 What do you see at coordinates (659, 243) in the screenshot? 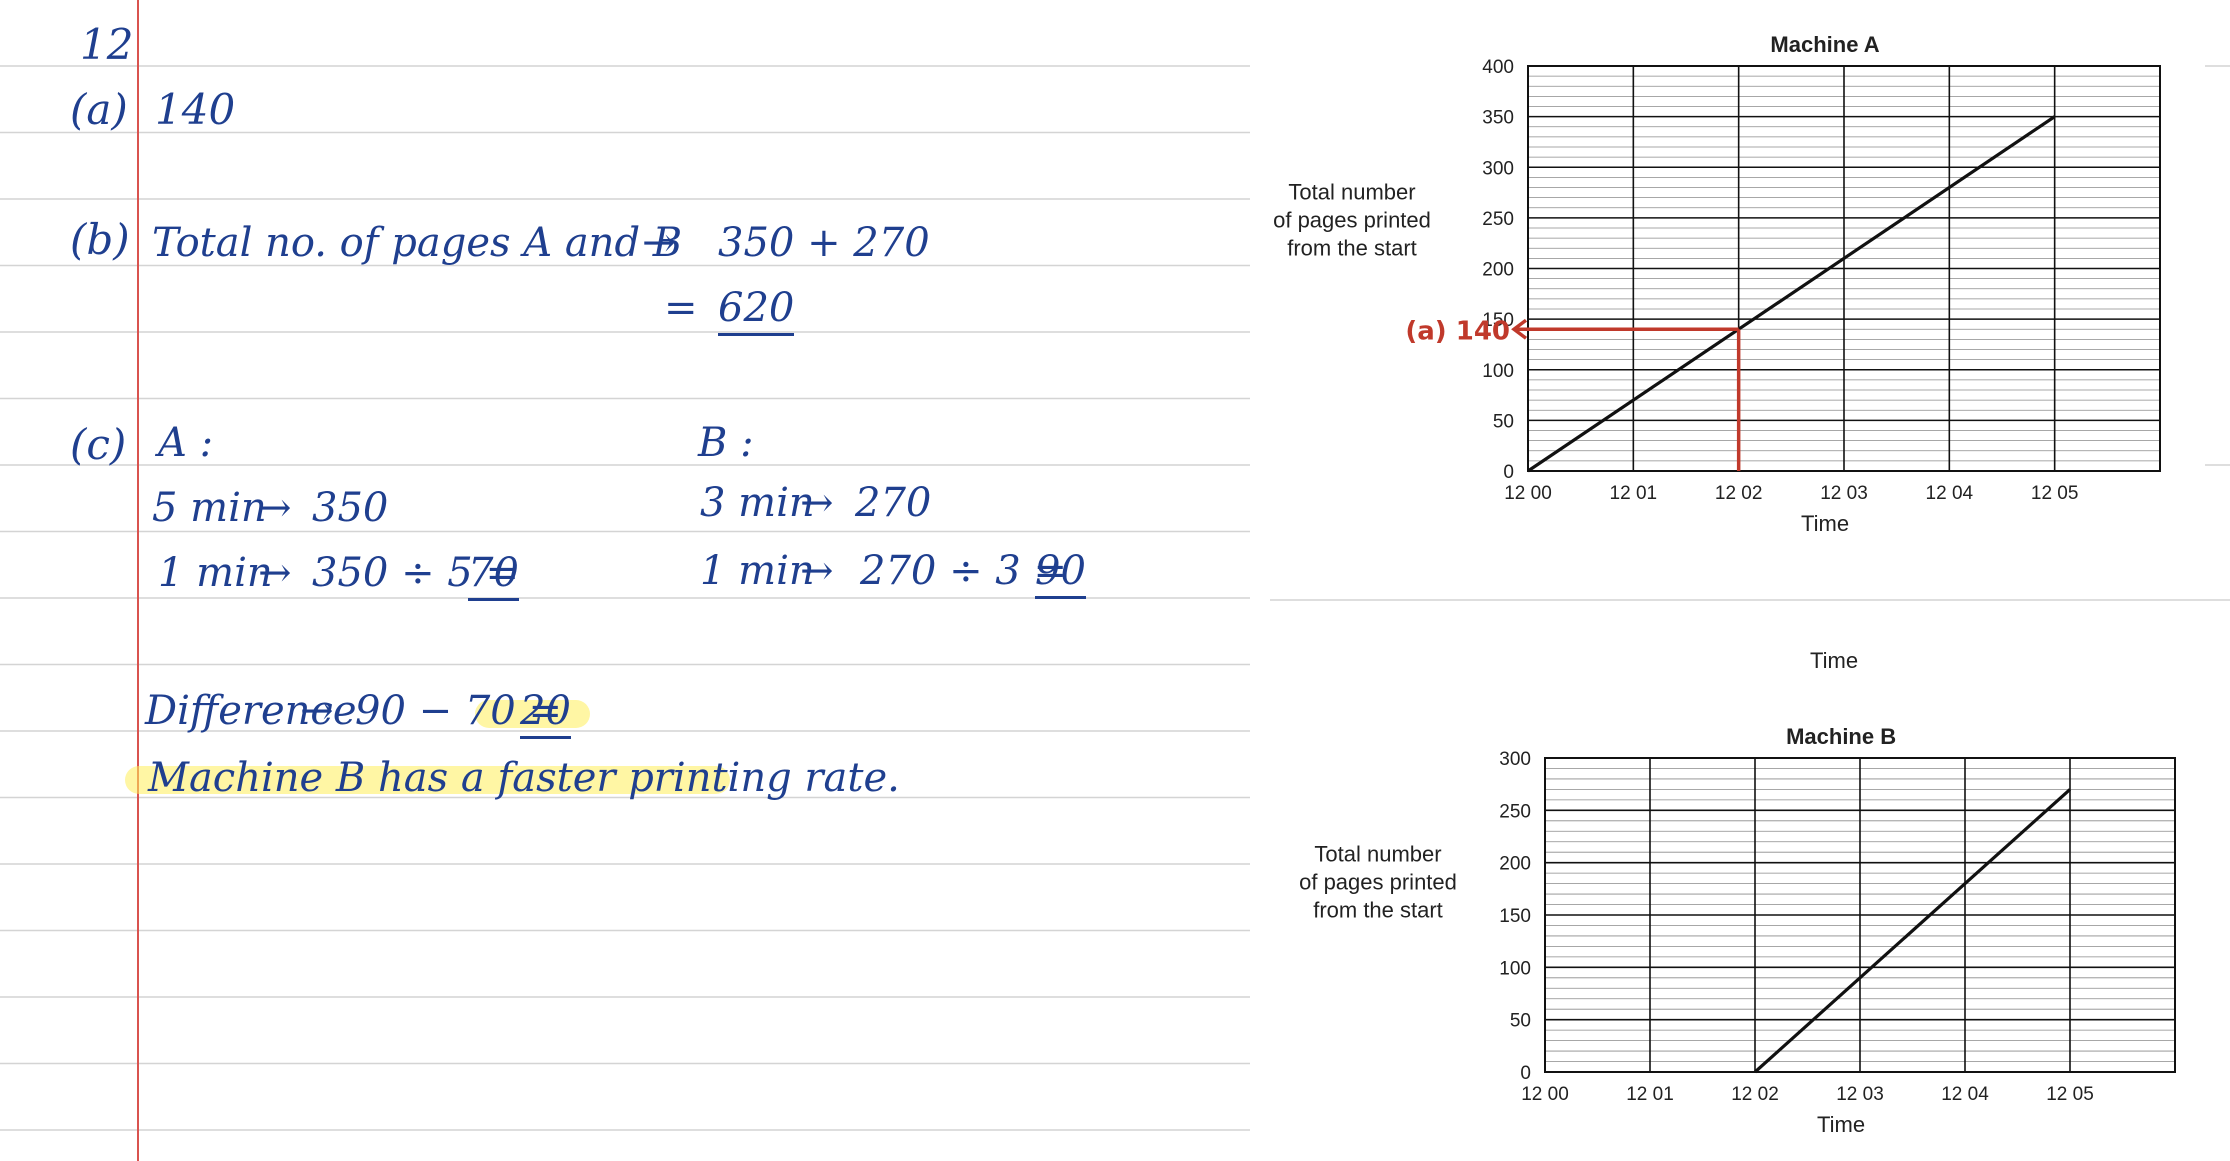
I see `part-b-arrow: →` at bounding box center [659, 243].